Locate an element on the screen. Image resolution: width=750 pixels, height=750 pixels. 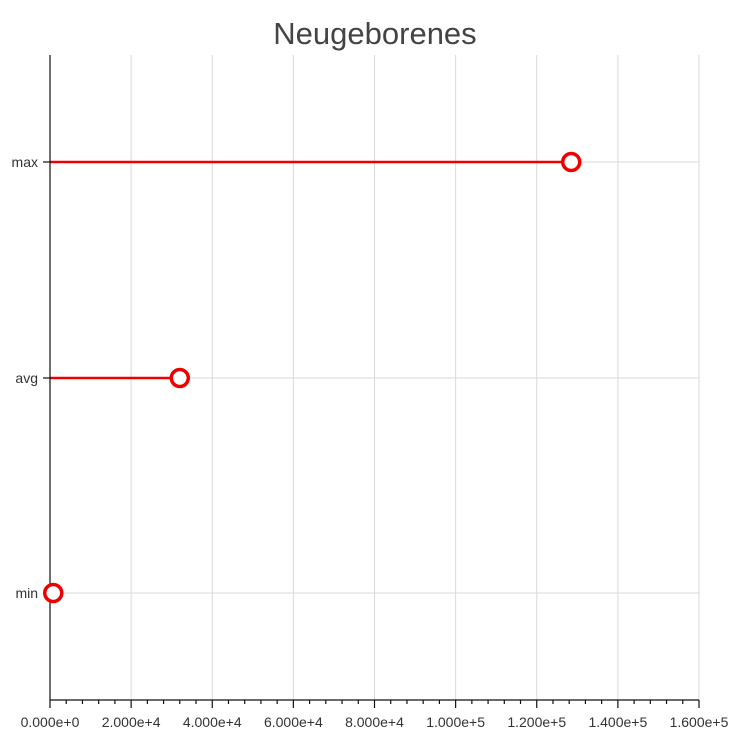
marker-avg is located at coordinates (180, 378).